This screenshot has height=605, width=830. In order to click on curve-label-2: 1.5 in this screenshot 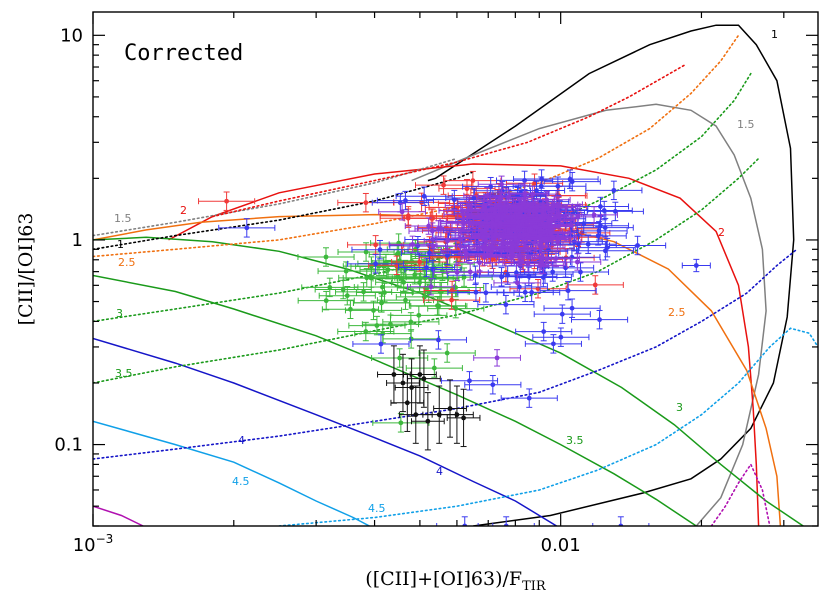, I will do `click(123, 218)`.